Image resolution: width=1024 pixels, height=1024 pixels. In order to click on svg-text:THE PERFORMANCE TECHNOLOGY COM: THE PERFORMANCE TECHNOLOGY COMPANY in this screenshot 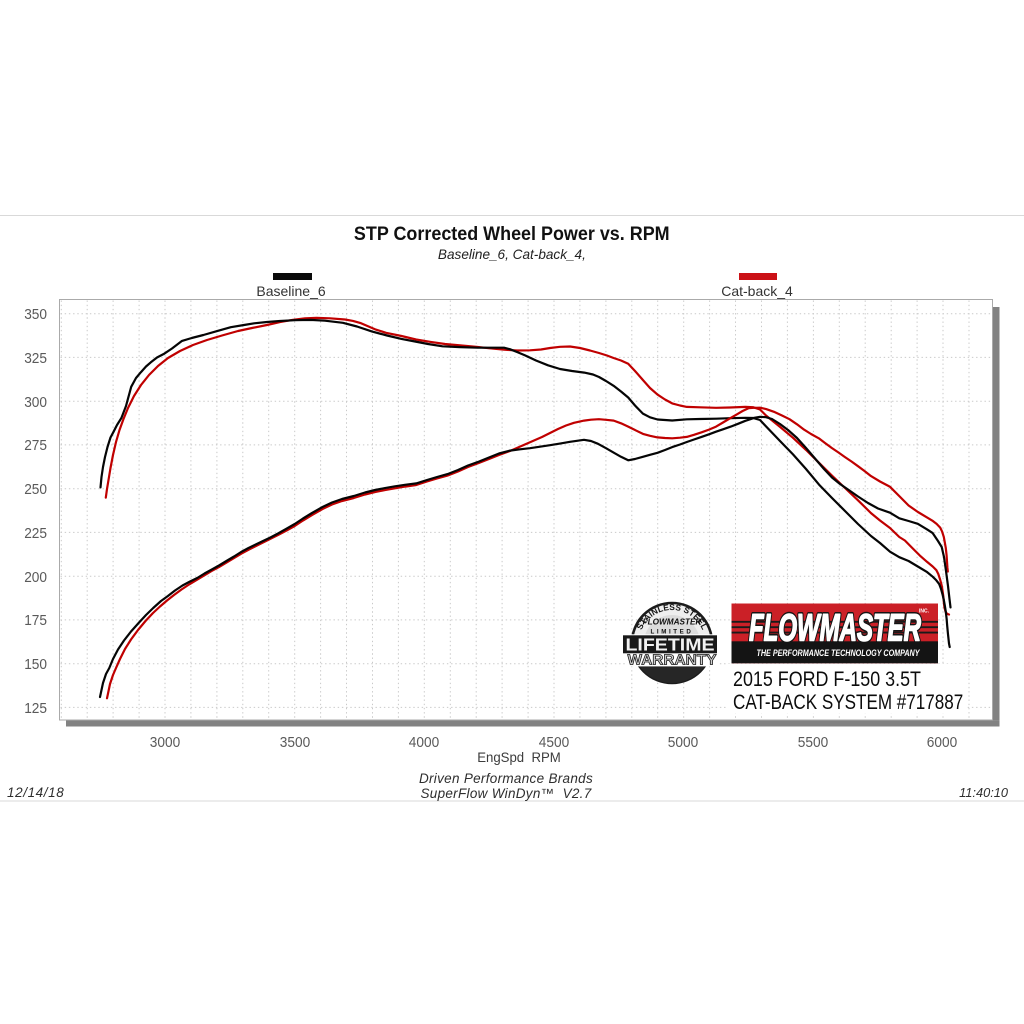, I will do `click(839, 653)`.